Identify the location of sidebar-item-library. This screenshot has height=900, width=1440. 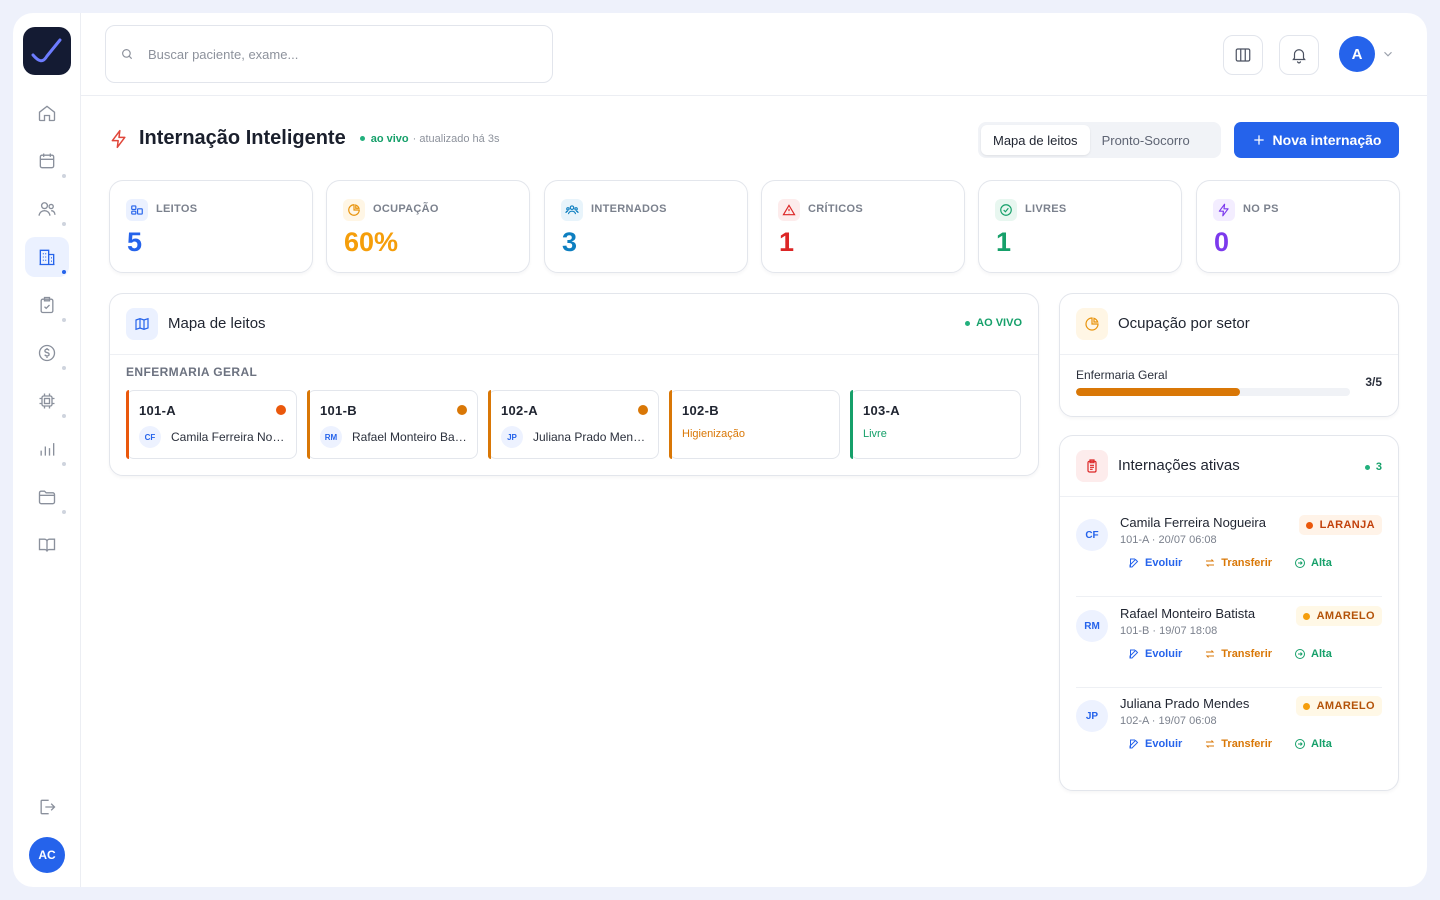
(47, 545).